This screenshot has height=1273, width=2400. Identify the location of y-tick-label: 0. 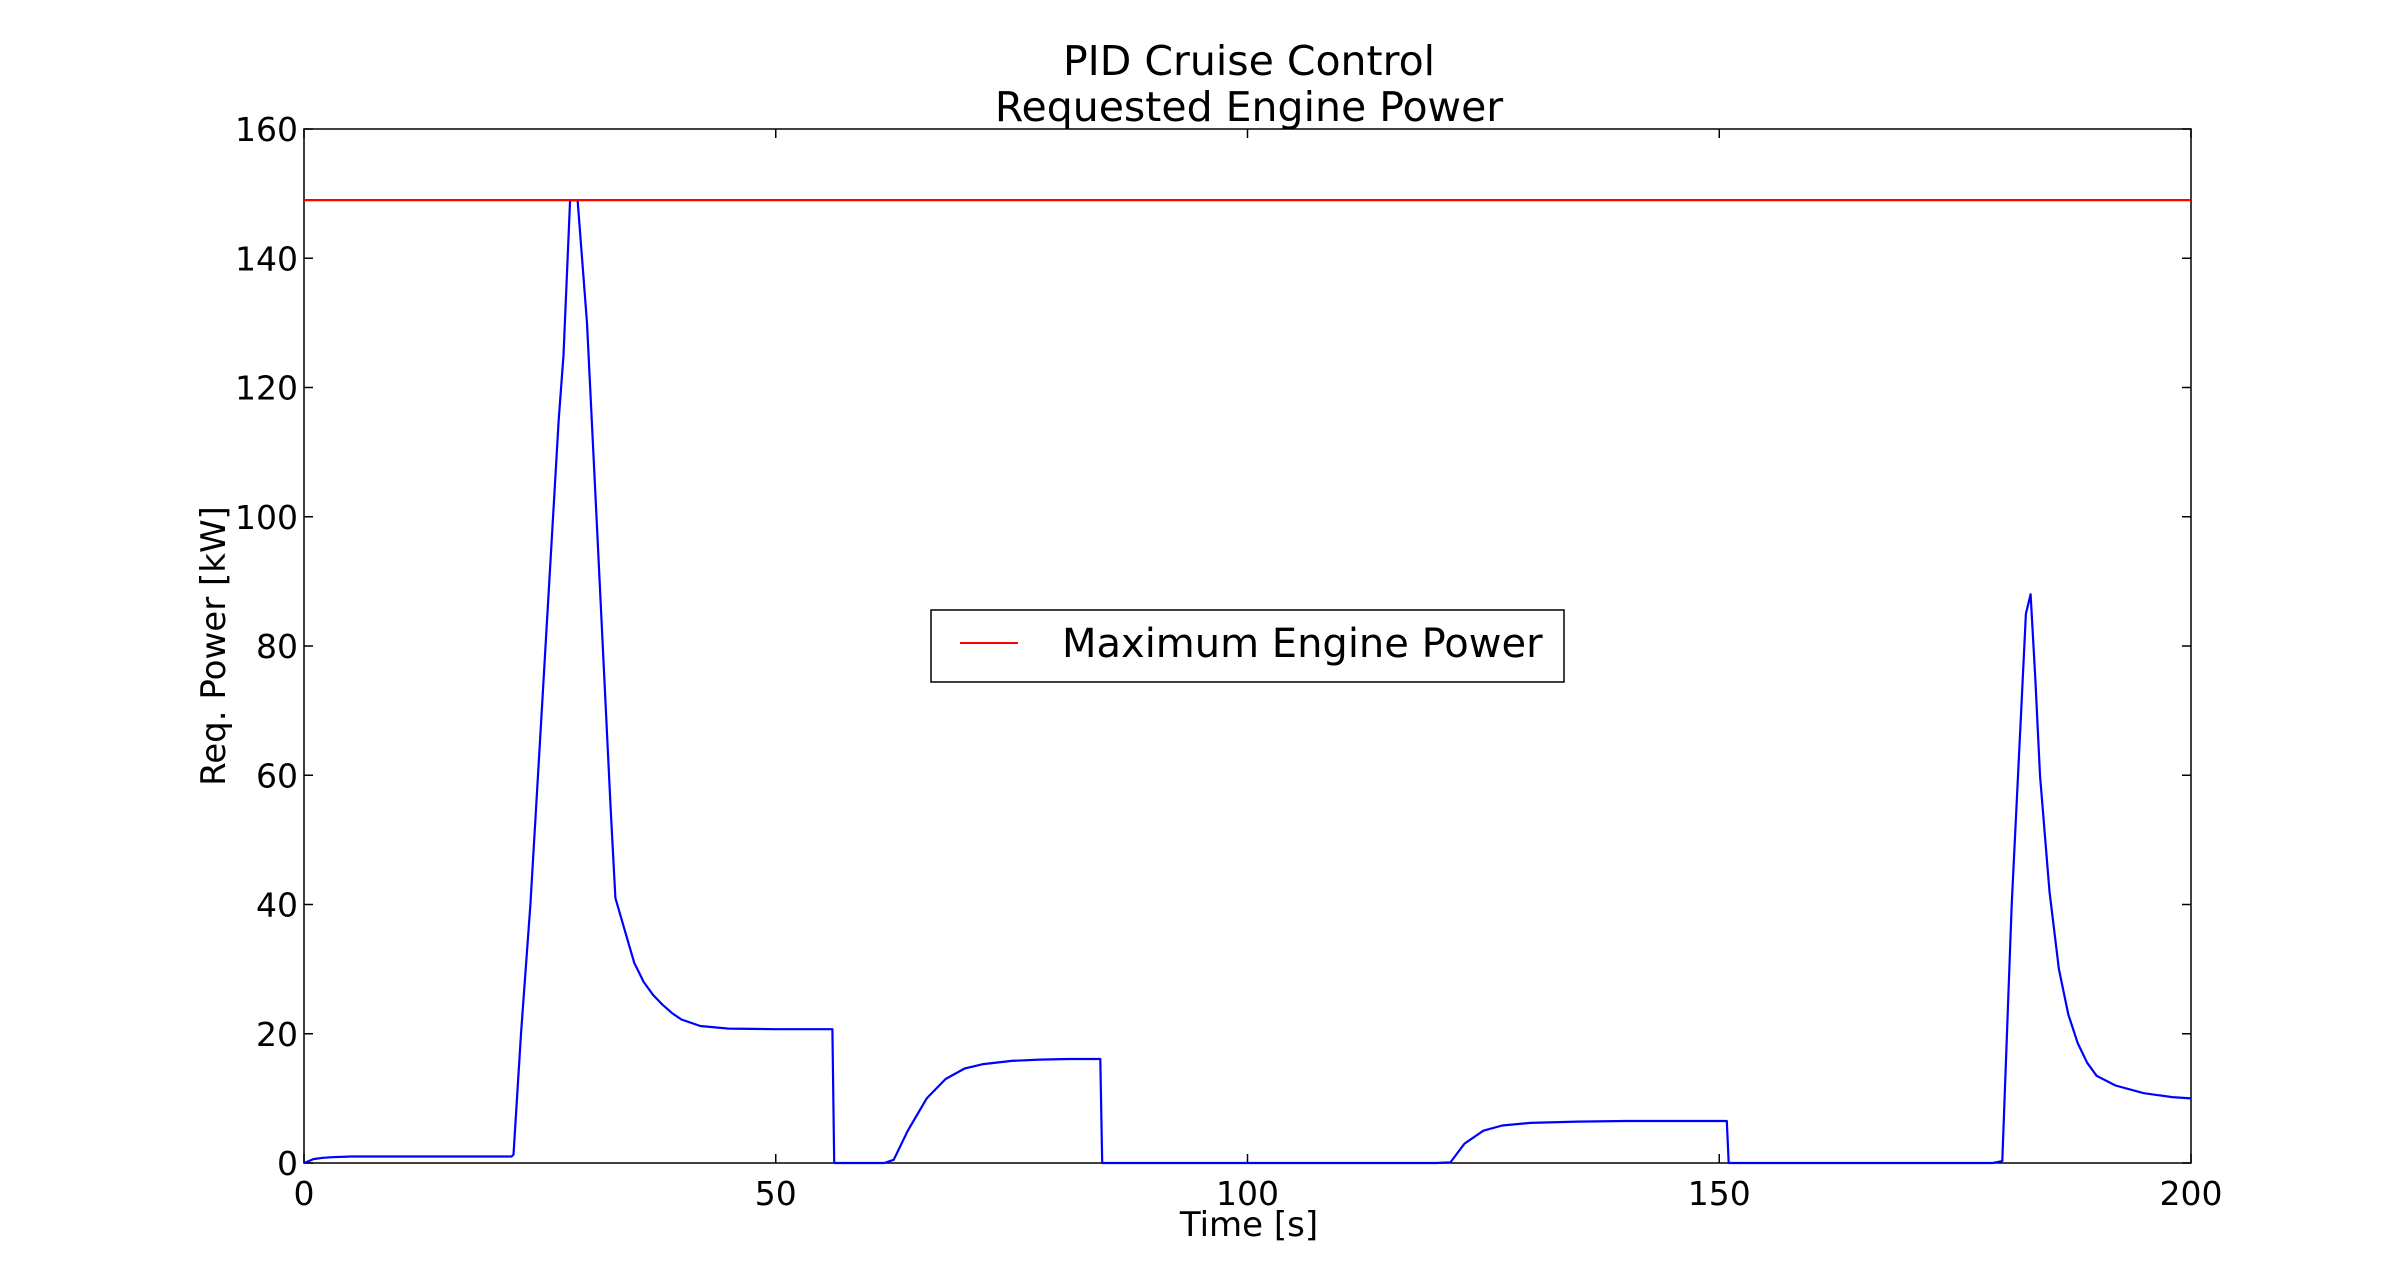
(287, 1163).